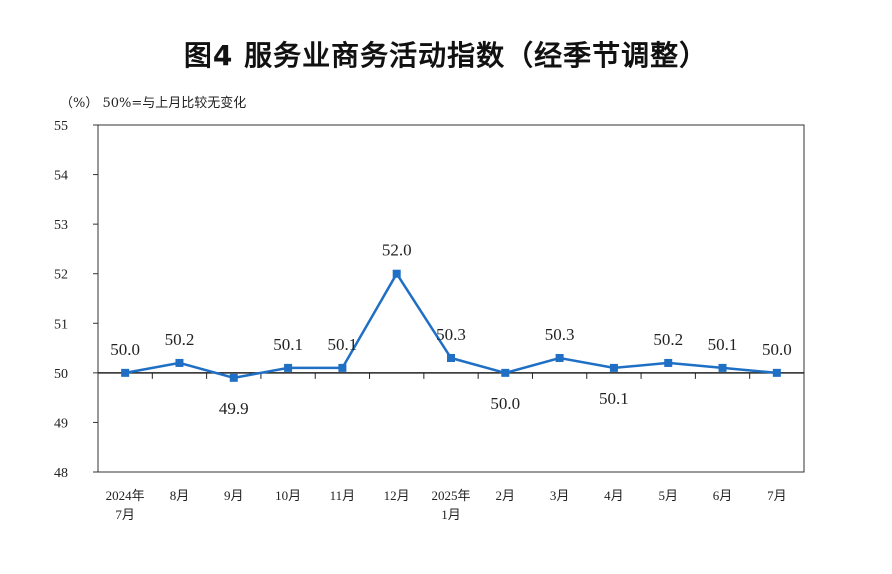  Describe the element at coordinates (560, 495) in the screenshot. I see `x-tick-label: 3月` at that location.